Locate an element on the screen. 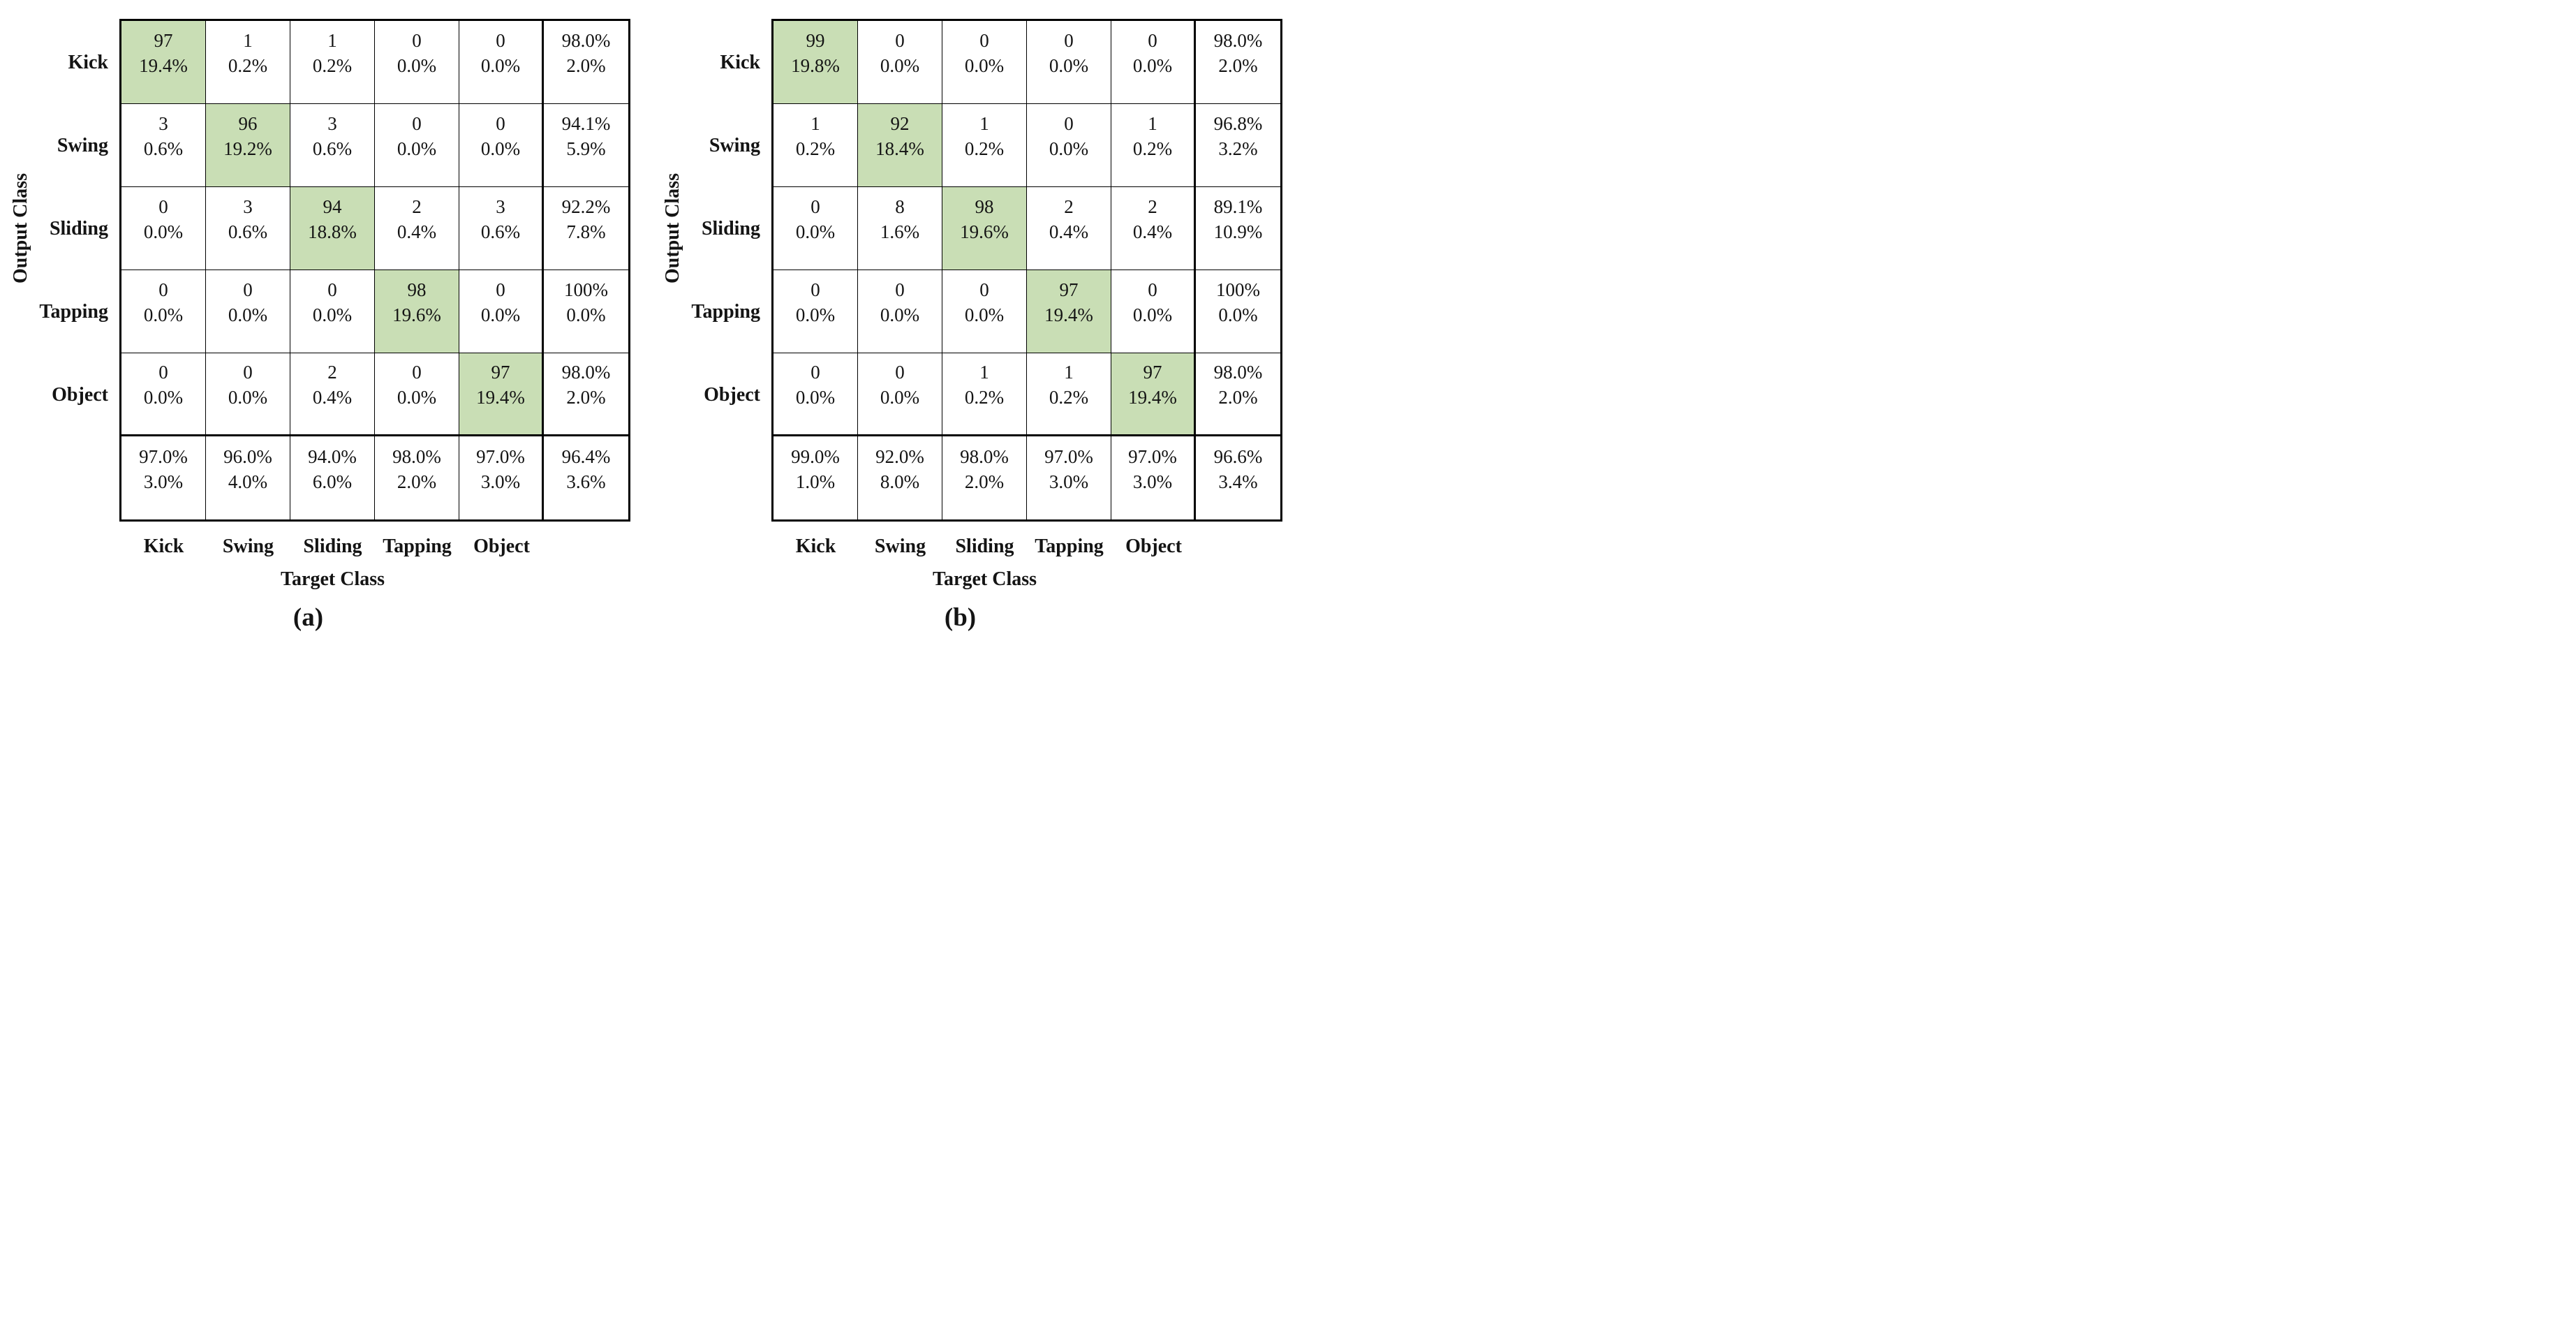  cell-value: 2 is located at coordinates (1152, 207).